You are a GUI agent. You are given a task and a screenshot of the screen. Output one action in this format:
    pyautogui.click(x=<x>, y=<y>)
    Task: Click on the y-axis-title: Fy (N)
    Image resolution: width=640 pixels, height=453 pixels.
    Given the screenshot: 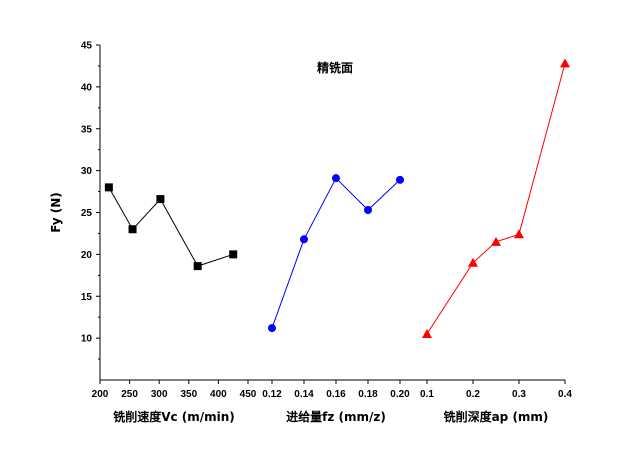 What is the action you would take?
    pyautogui.click(x=56, y=212)
    